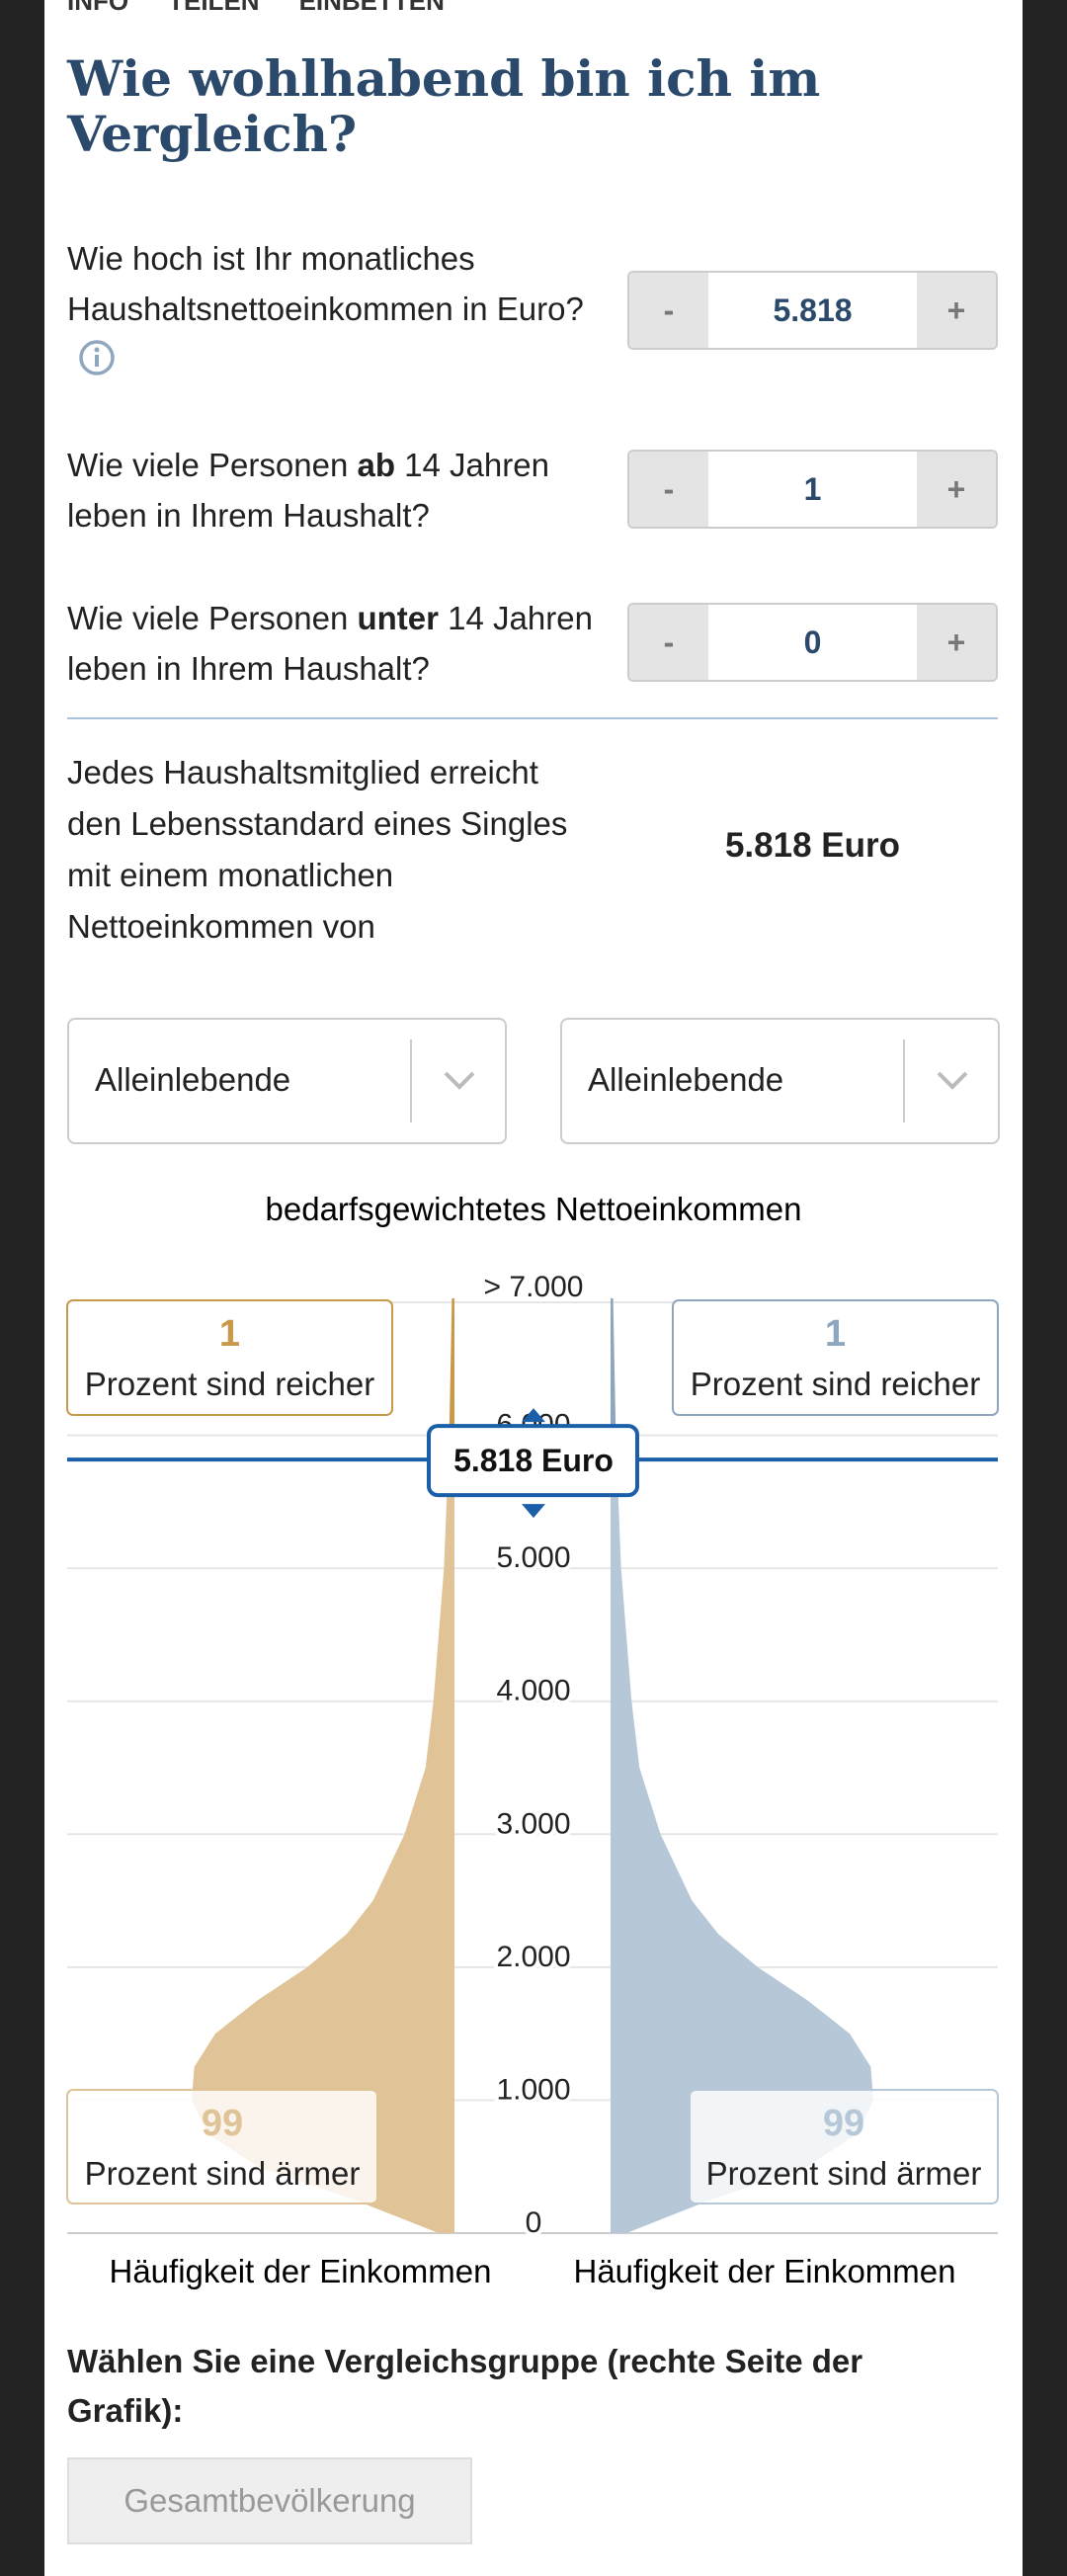  I want to click on info-icon, so click(343, 357).